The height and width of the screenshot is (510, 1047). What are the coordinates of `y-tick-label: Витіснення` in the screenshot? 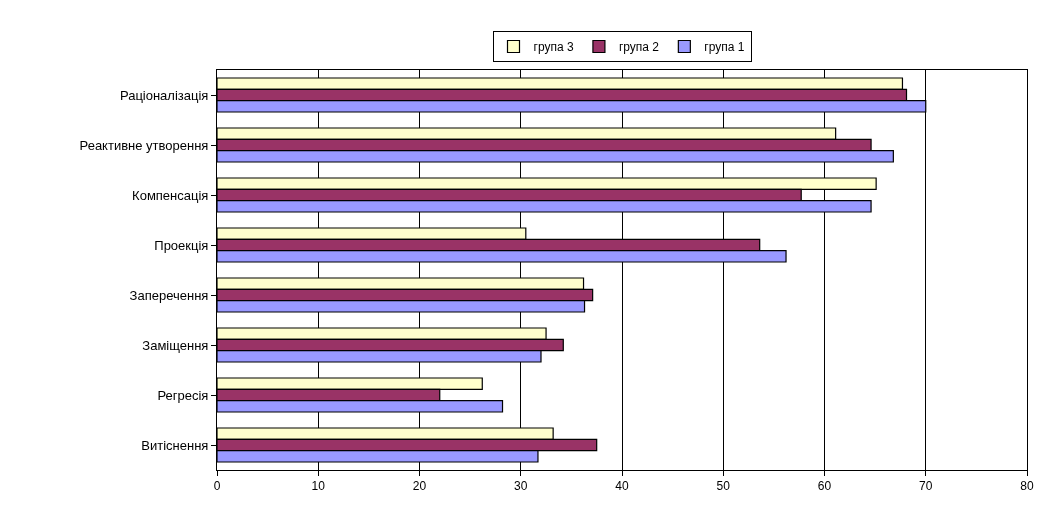 It's located at (175, 445).